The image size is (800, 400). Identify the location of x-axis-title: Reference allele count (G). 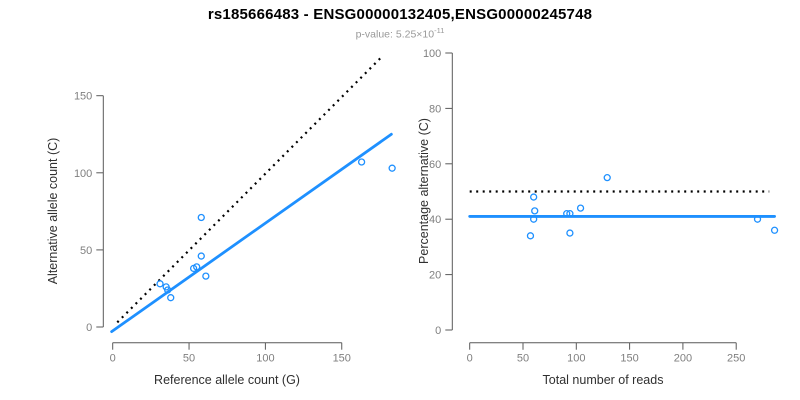
(227, 380).